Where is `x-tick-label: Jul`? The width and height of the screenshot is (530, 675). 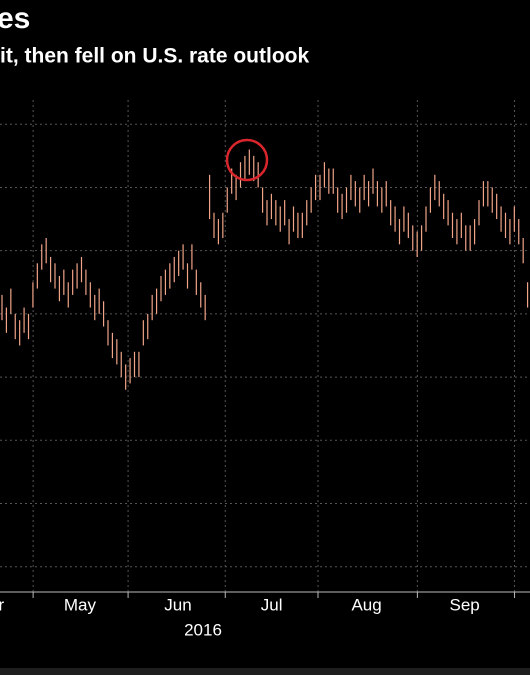
x-tick-label: Jul is located at coordinates (272, 604).